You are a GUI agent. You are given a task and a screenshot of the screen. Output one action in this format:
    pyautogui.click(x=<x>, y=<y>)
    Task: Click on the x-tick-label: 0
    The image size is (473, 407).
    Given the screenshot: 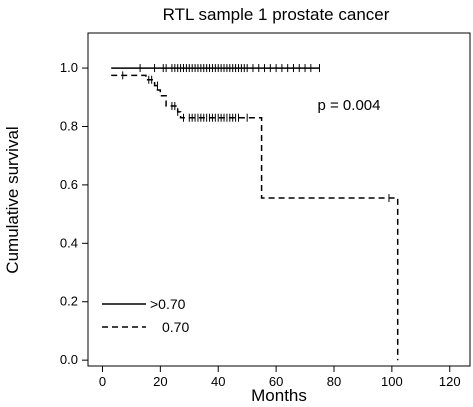 What is the action you would take?
    pyautogui.click(x=102, y=381)
    